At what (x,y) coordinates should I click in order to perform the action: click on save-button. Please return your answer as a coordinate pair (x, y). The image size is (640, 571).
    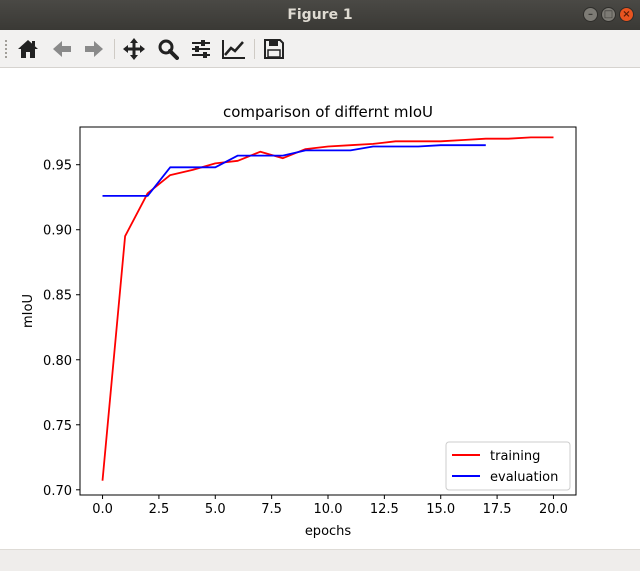
    Looking at the image, I should click on (274, 49).